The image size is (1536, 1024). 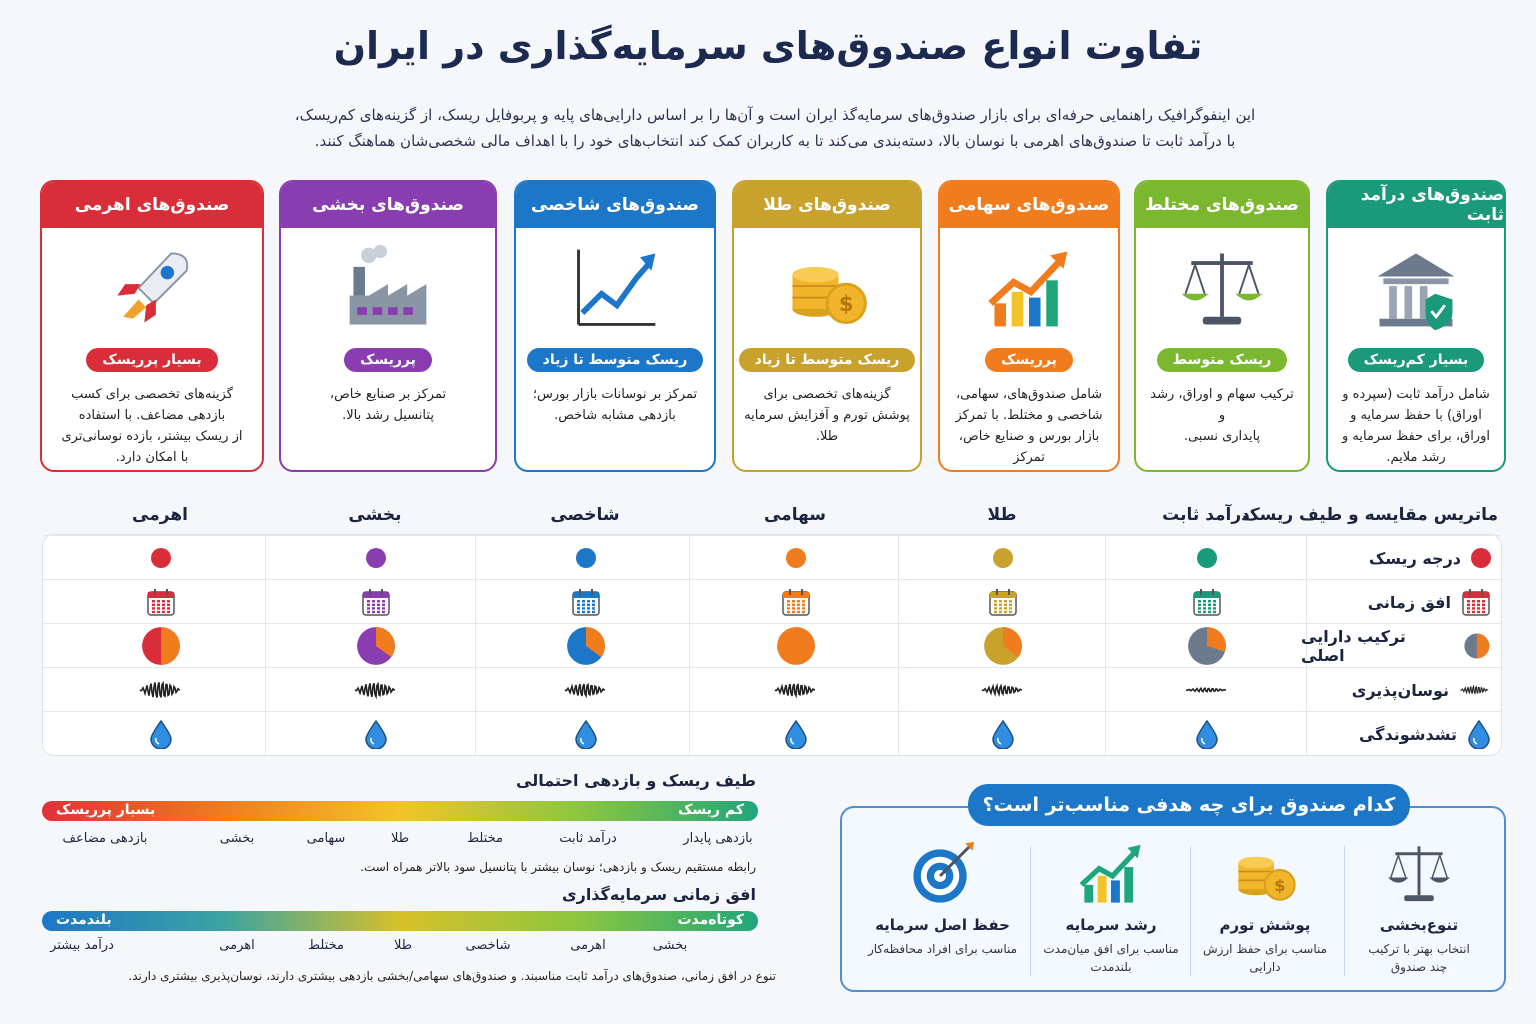 What do you see at coordinates (1111, 925) in the screenshot?
I see `goal-name: رشد سرمایه` at bounding box center [1111, 925].